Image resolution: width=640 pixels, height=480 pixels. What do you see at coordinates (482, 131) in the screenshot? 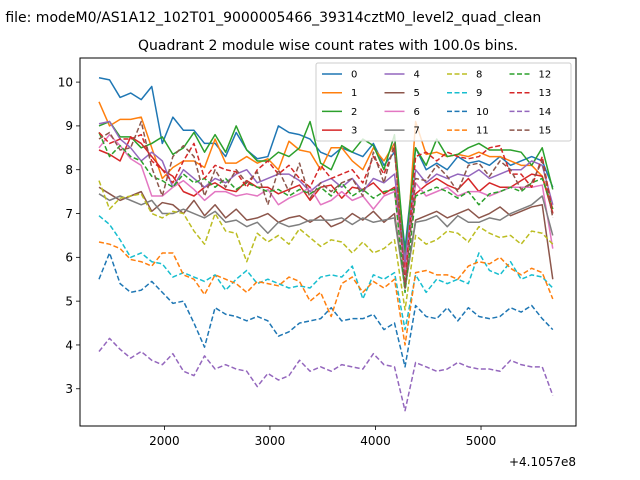
I see `legend-label-11: 11` at bounding box center [482, 131].